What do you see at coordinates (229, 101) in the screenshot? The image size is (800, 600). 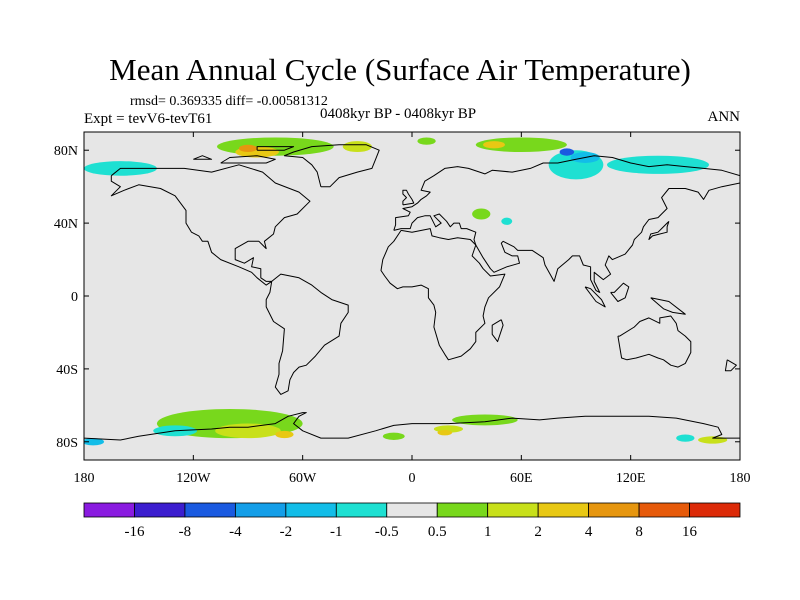 I see `stats-label: rmsd= 0.369335 diff= -0.00581312` at bounding box center [229, 101].